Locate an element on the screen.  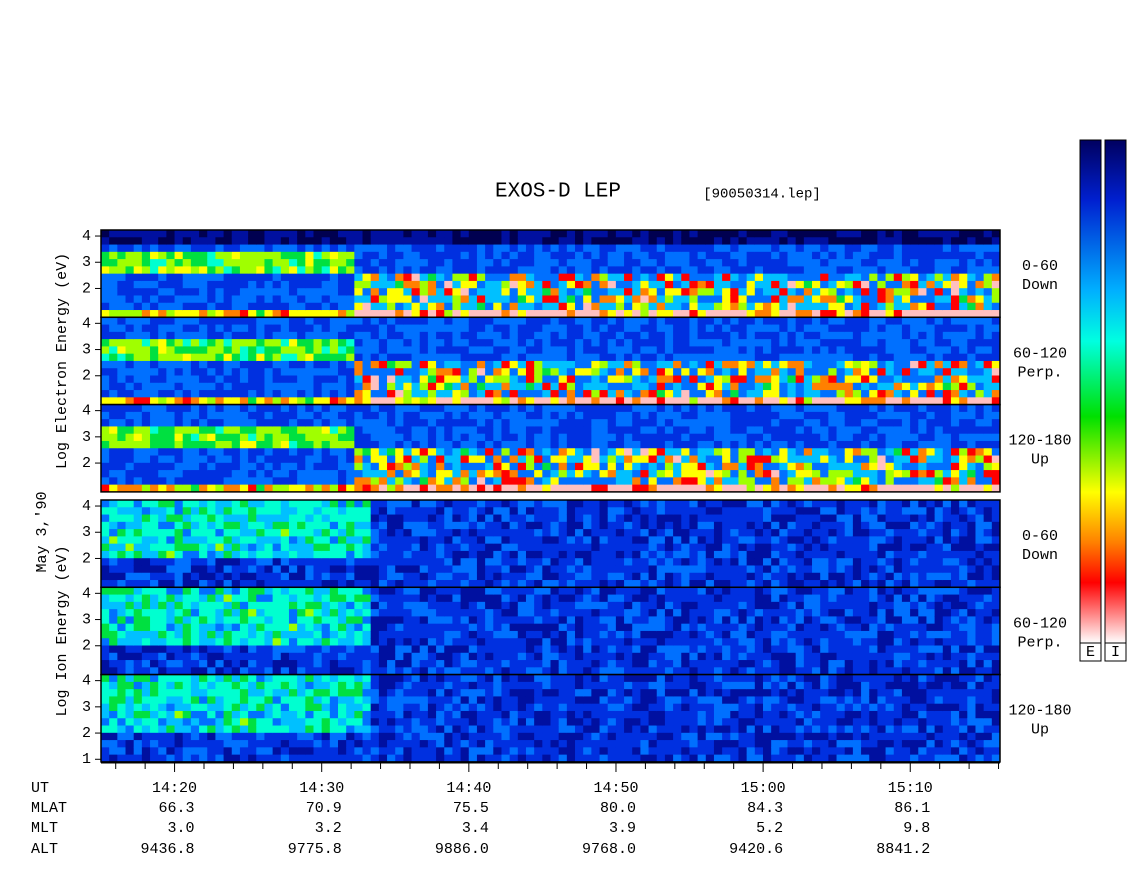
y-tick-label: 3 is located at coordinates (86, 437).